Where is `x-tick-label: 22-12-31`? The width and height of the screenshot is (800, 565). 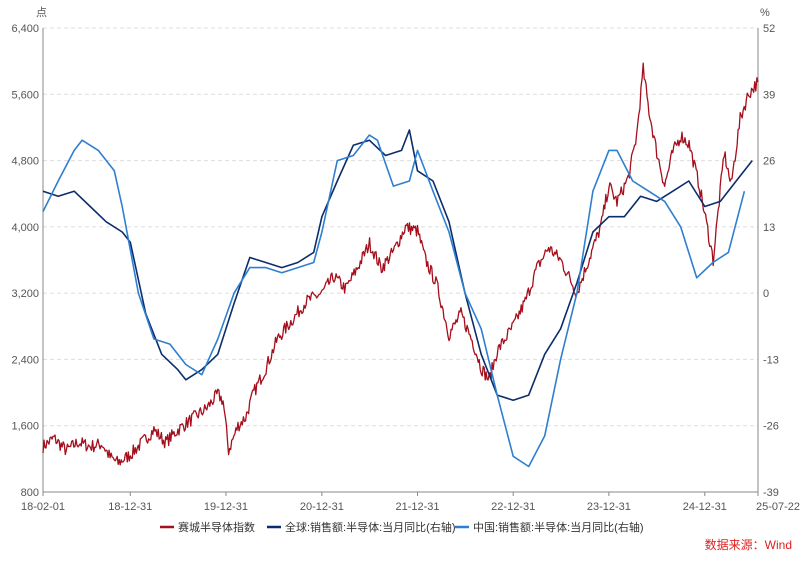 x-tick-label: 22-12-31 is located at coordinates (513, 507).